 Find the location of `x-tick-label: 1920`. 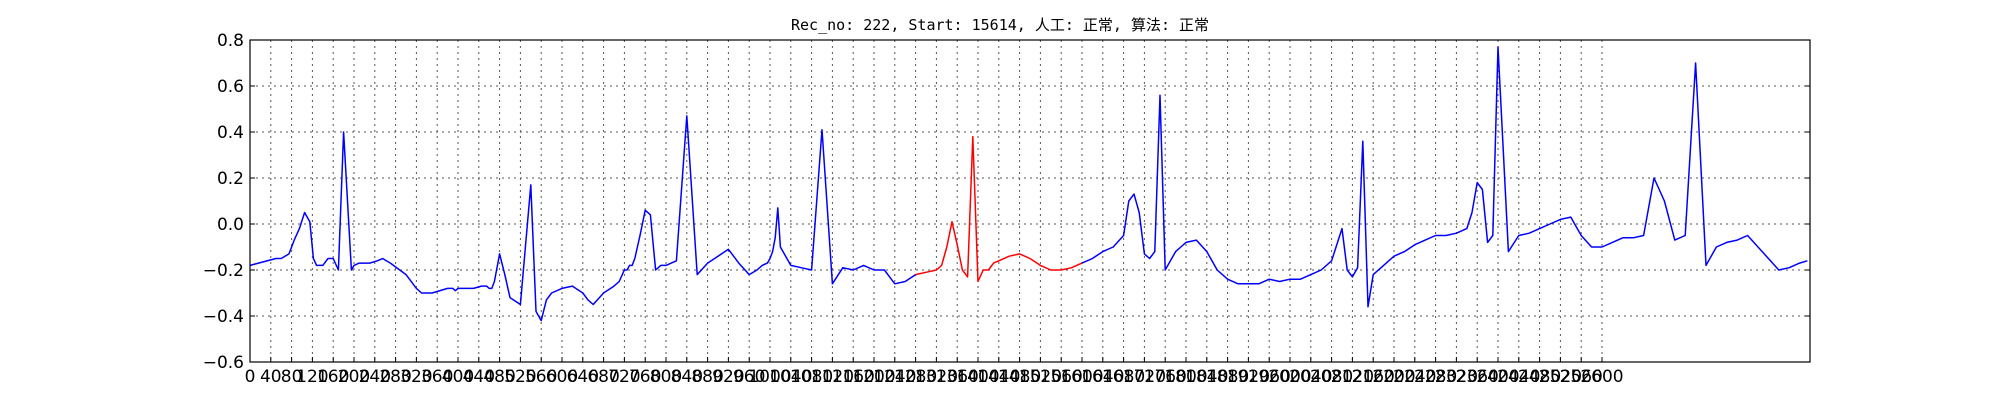

x-tick-label: 1920 is located at coordinates (1248, 377).